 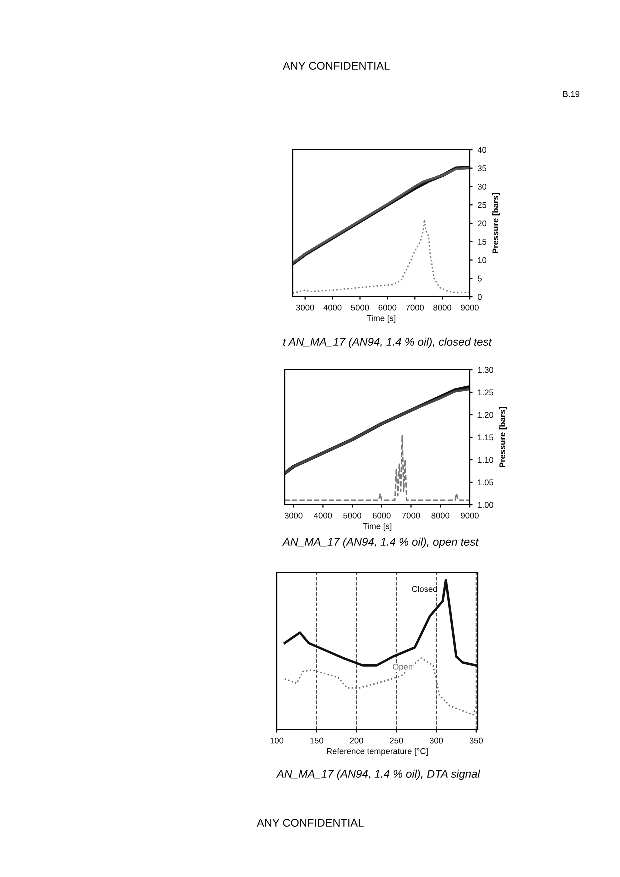 What do you see at coordinates (482, 242) in the screenshot?
I see `y-tick-label: 15` at bounding box center [482, 242].